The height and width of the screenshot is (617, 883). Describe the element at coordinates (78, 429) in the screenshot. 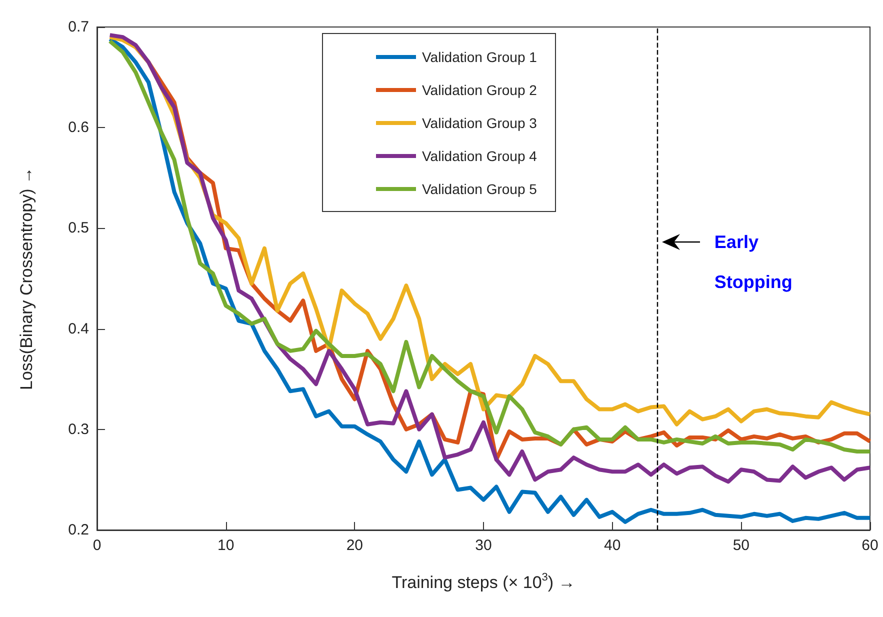

I see `y-tick-label: 0.3` at that location.